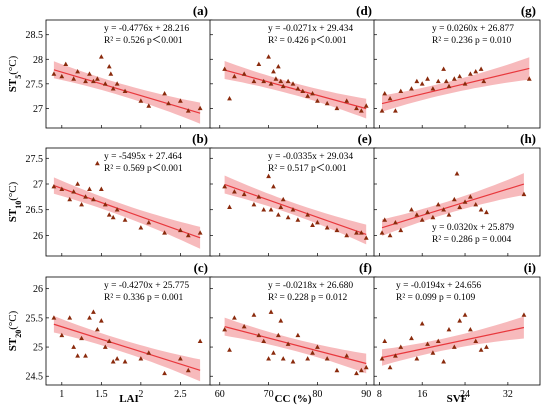  I want to click on panel-letter: (c), so click(201, 267).